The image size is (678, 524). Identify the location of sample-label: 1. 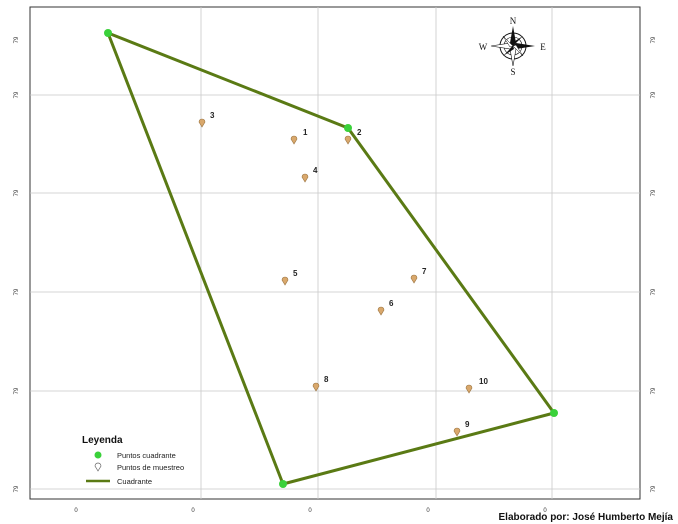
(305, 132).